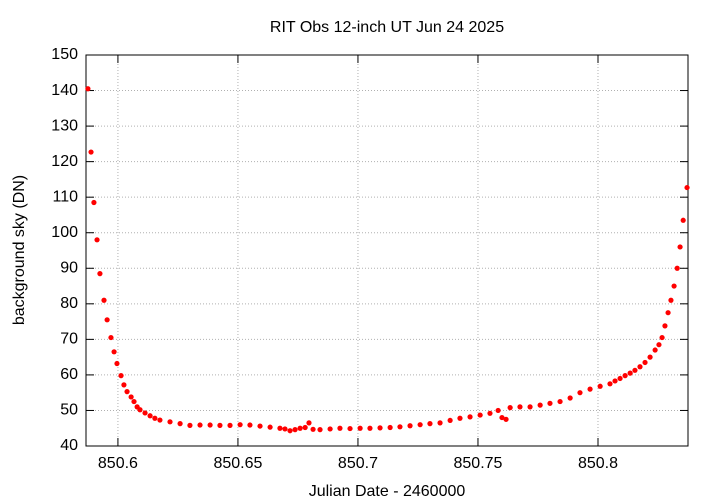  Describe the element at coordinates (64, 232) in the screenshot. I see `y-tick-label: 100` at that location.